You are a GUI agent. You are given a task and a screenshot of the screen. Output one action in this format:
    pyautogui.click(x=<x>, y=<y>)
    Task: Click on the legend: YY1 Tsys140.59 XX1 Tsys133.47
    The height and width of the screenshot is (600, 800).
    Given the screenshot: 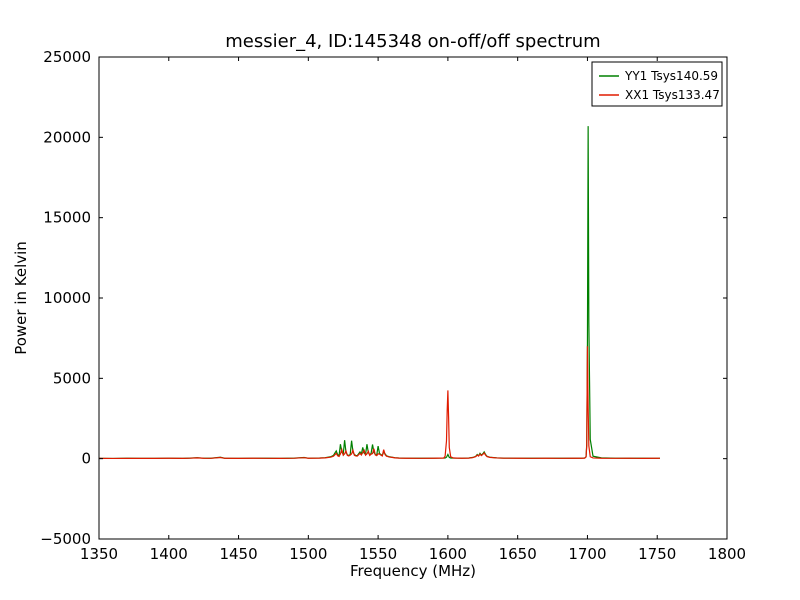 What is the action you would take?
    pyautogui.click(x=657, y=84)
    